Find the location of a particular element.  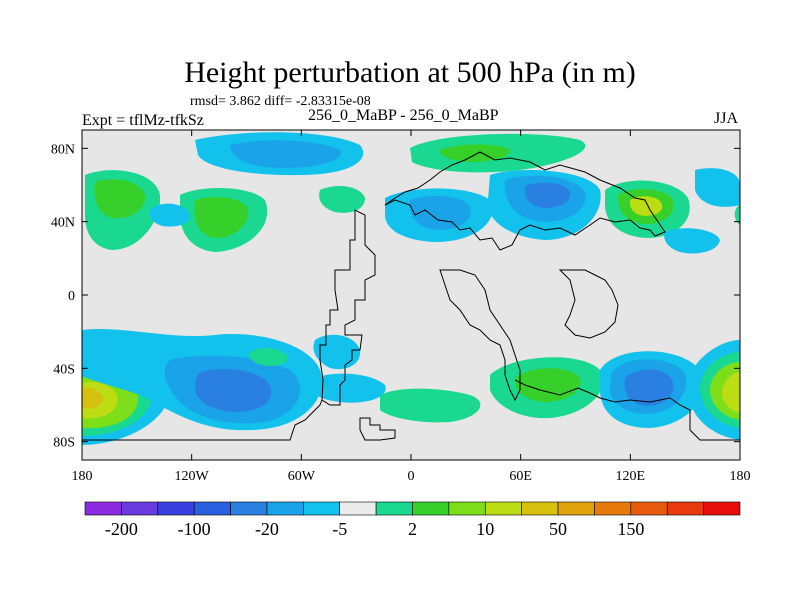

colorbar: -200 -100 -20 -5 2 10 50 150 is located at coordinates (412, 520).